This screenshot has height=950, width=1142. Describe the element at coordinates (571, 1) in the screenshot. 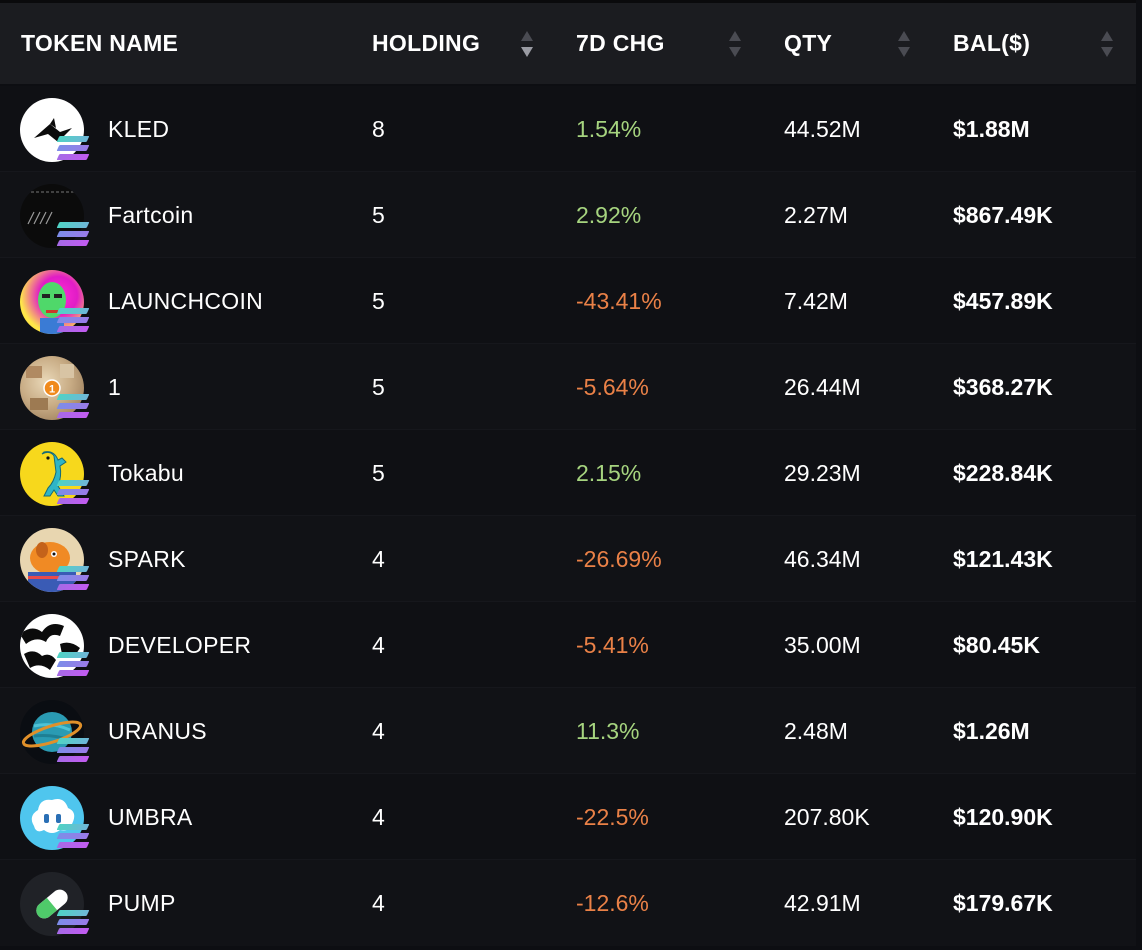

I see `top-border` at that location.